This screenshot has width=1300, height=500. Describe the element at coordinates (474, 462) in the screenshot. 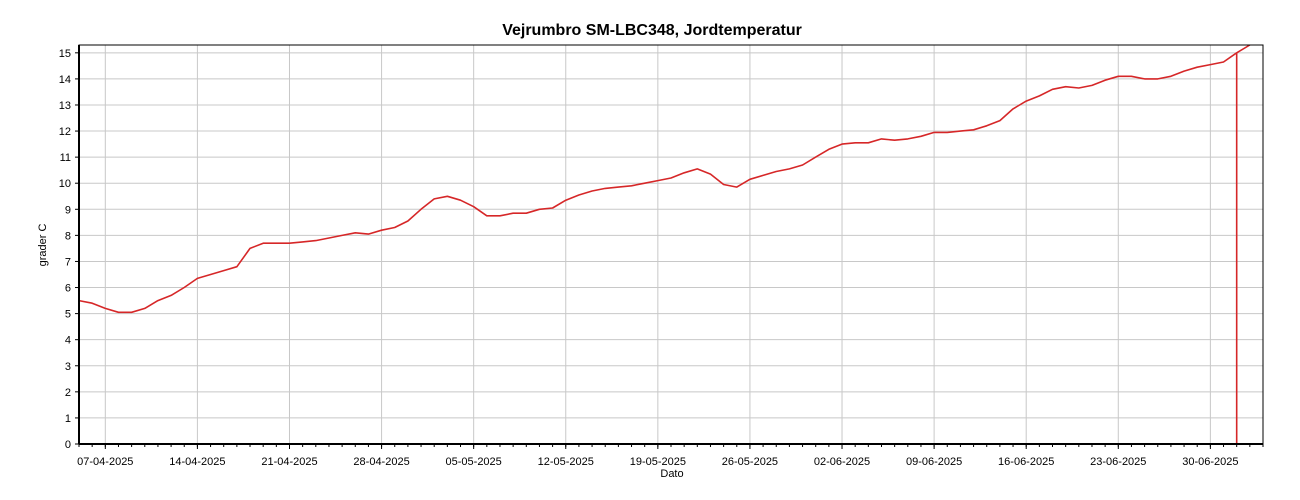

I see `x-tick-label: 05-05-2025` at that location.